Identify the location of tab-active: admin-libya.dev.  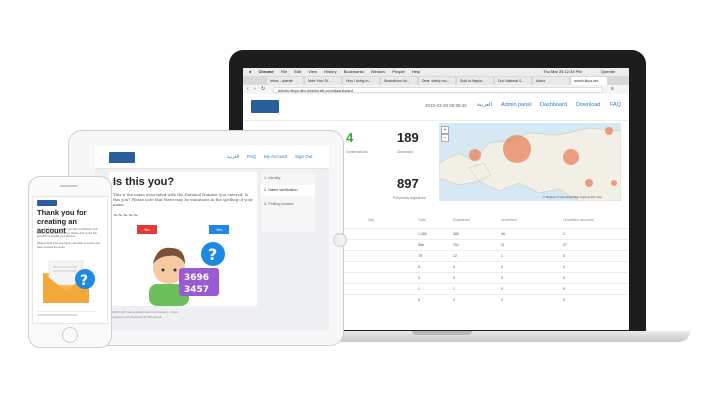
(589, 81).